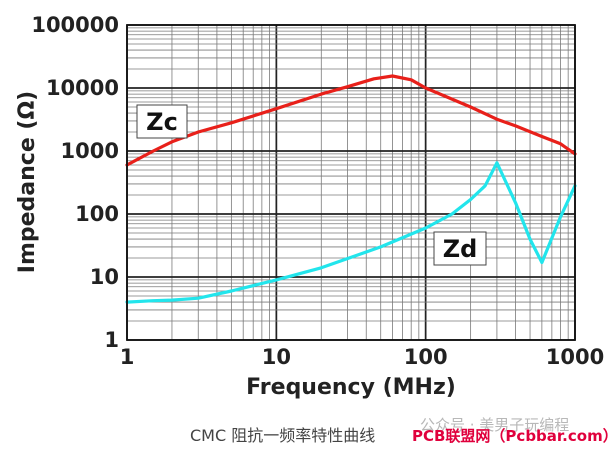  What do you see at coordinates (75, 25) in the screenshot?
I see `y-tick-label: 100000` at bounding box center [75, 25].